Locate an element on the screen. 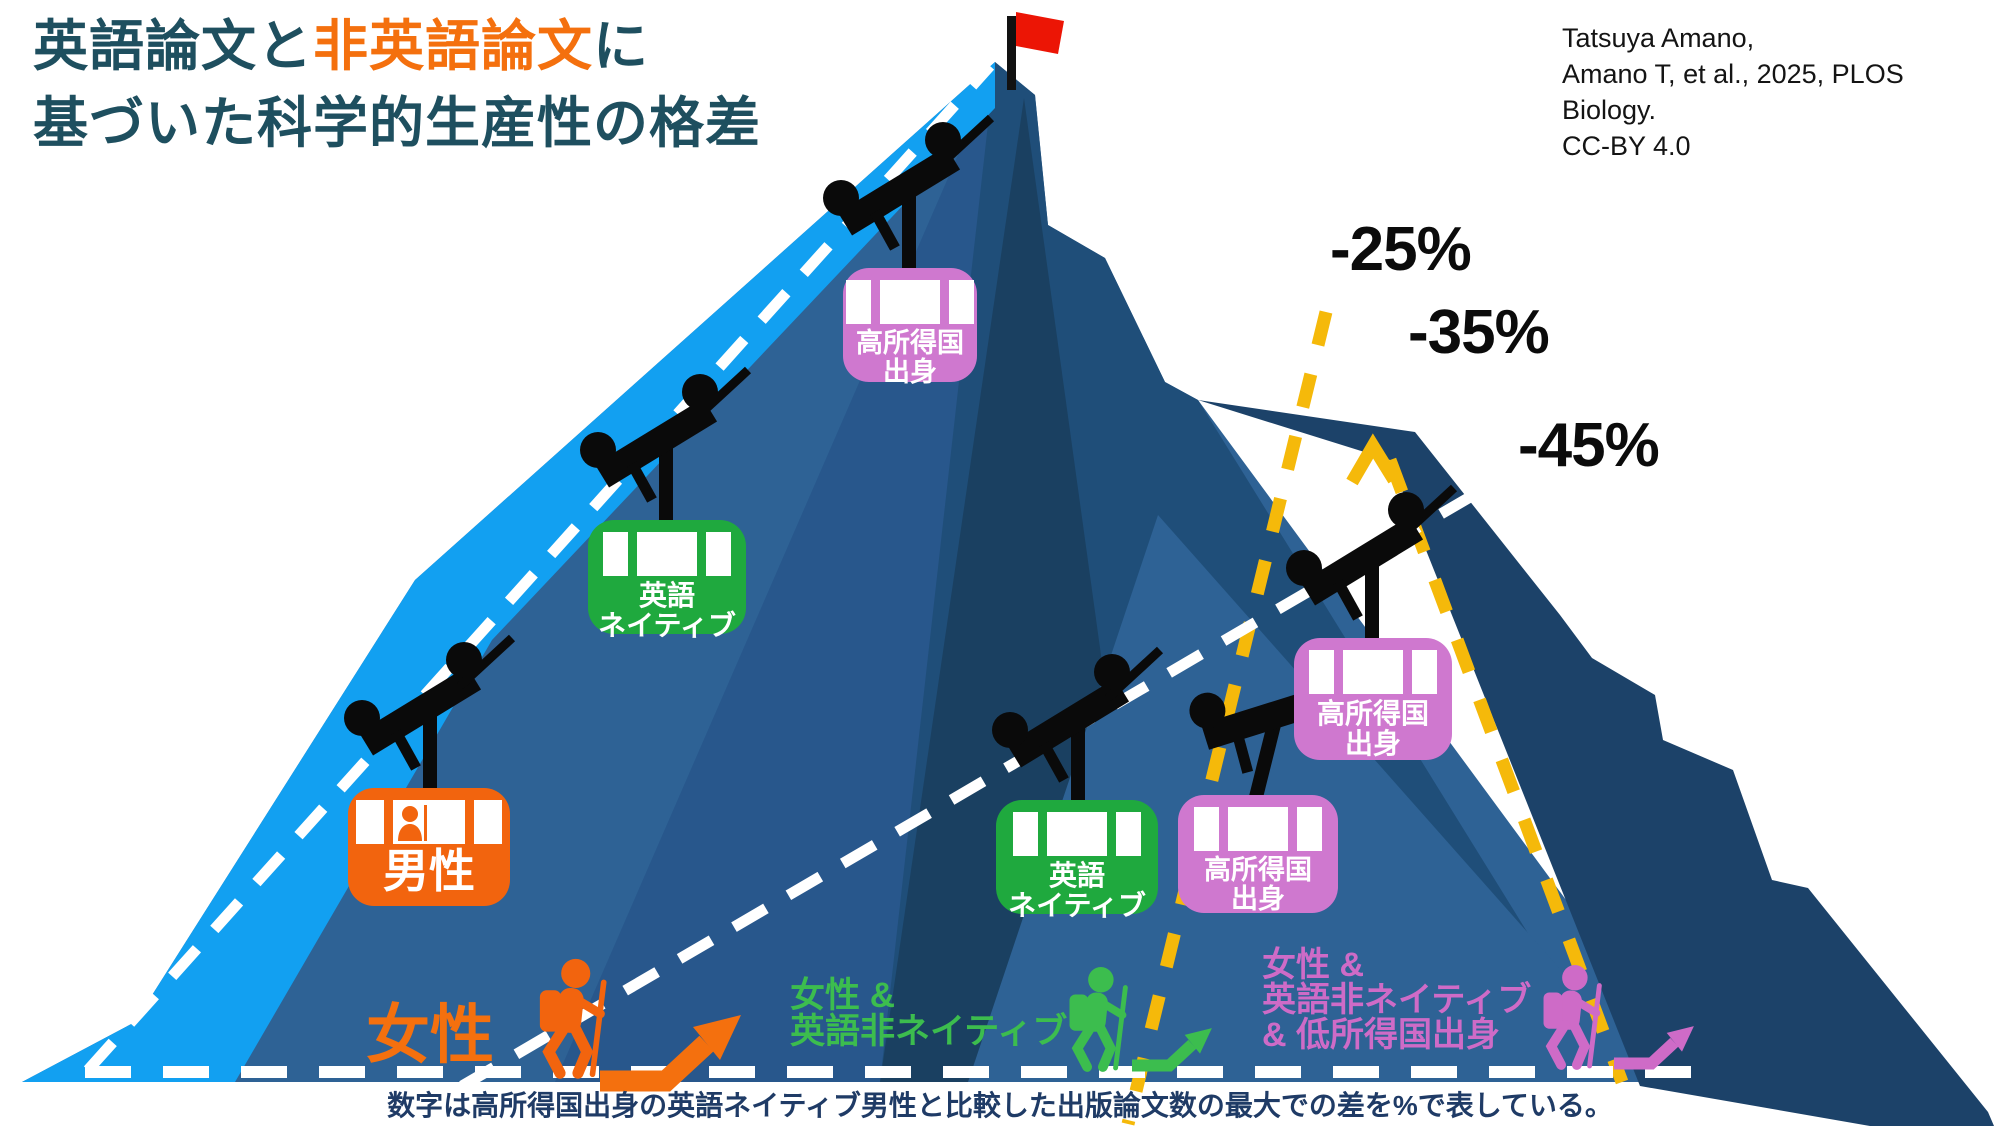 The width and height of the screenshot is (2000, 1126). attribution-line: Amano T, et al., 2025, PLOS Biology. is located at coordinates (1733, 92).